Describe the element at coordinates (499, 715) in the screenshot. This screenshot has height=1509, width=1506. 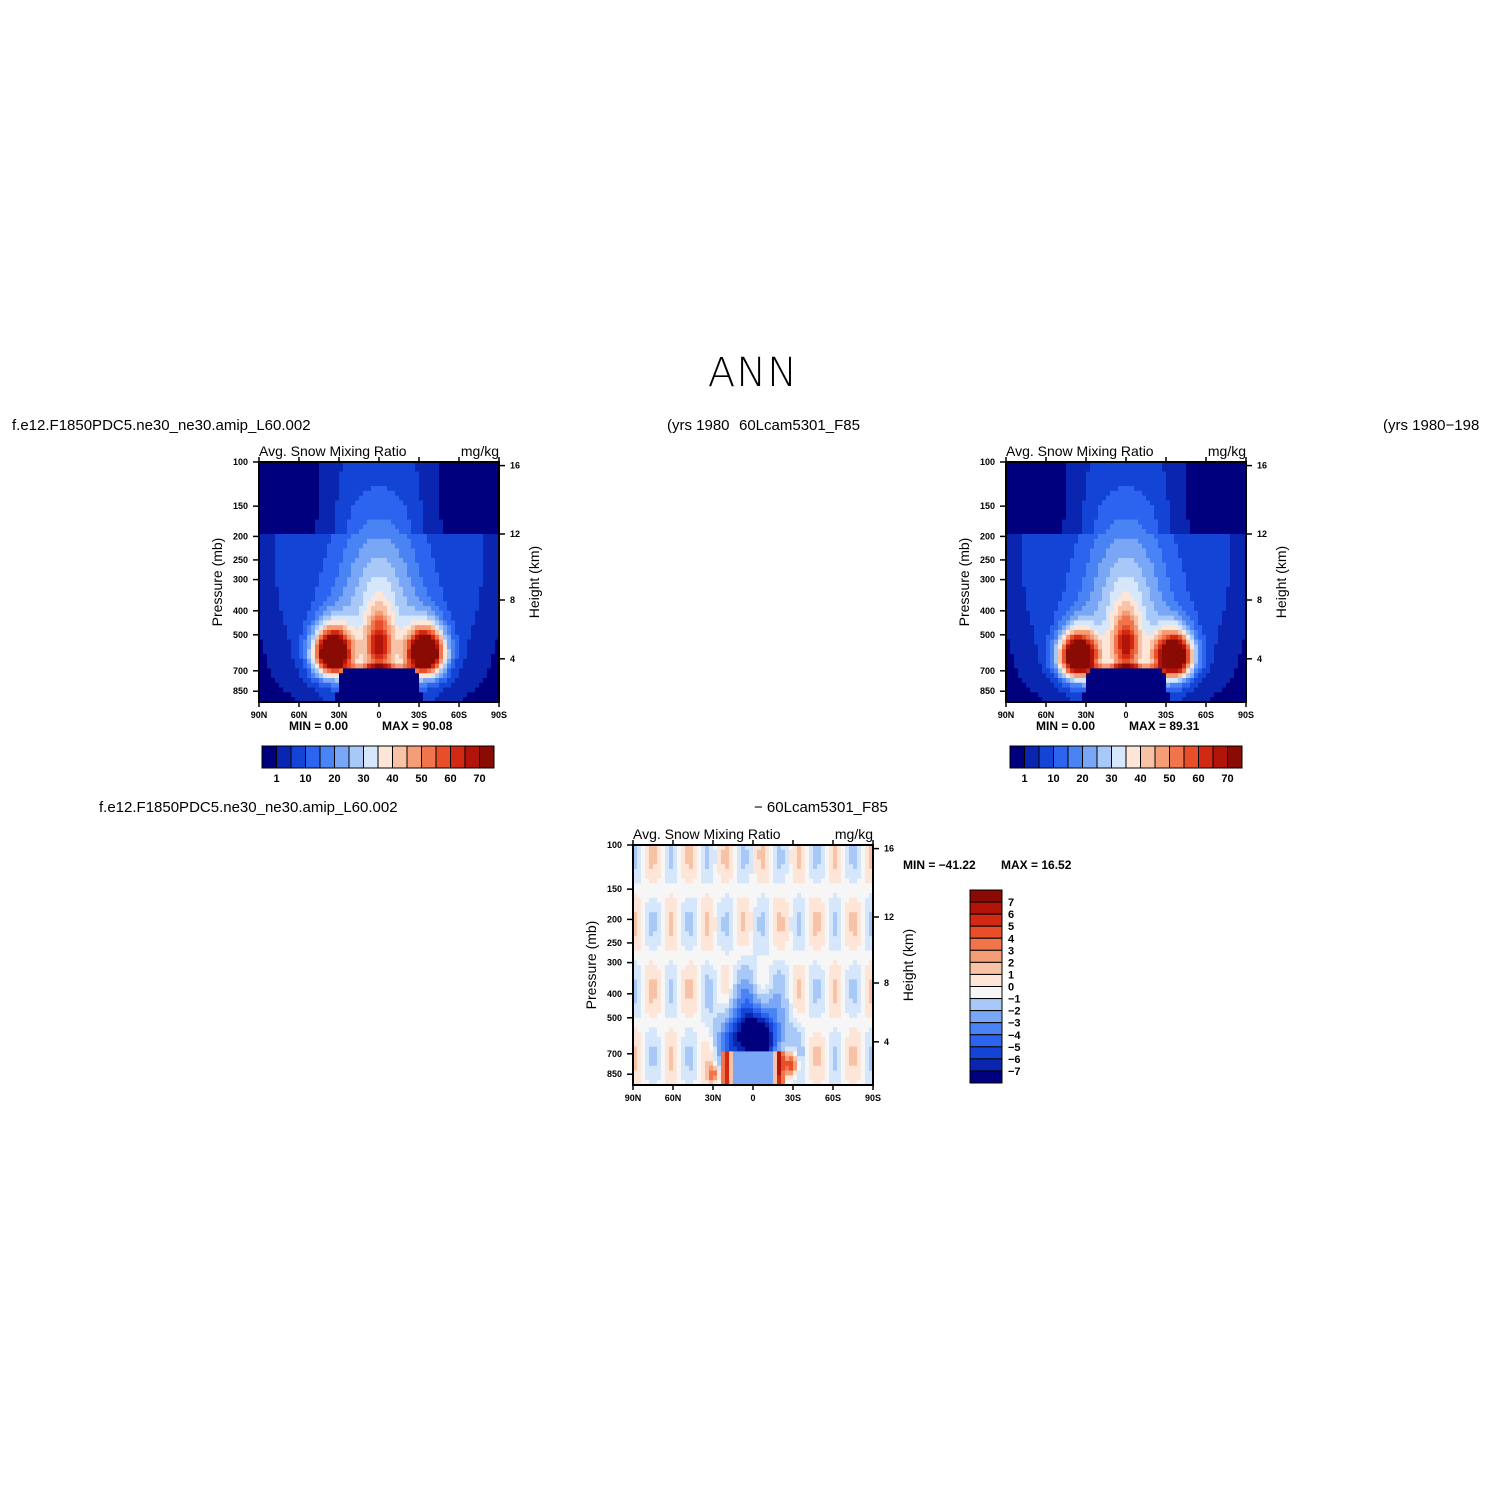
I see `x-tick-label: 90S` at that location.